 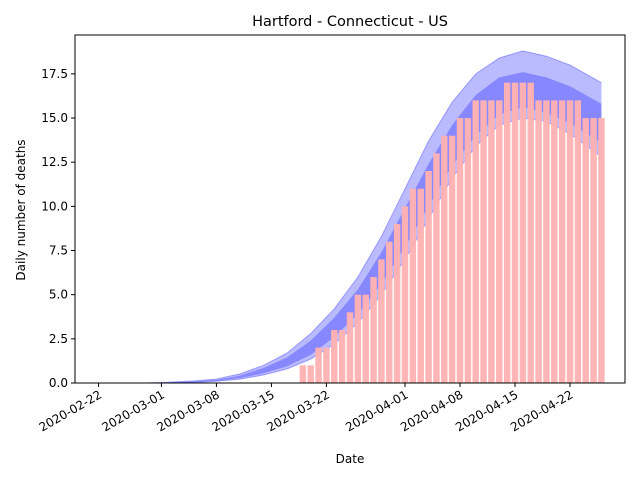 What do you see at coordinates (54, 74) in the screenshot?
I see `y-tick-label: 17.5` at bounding box center [54, 74].